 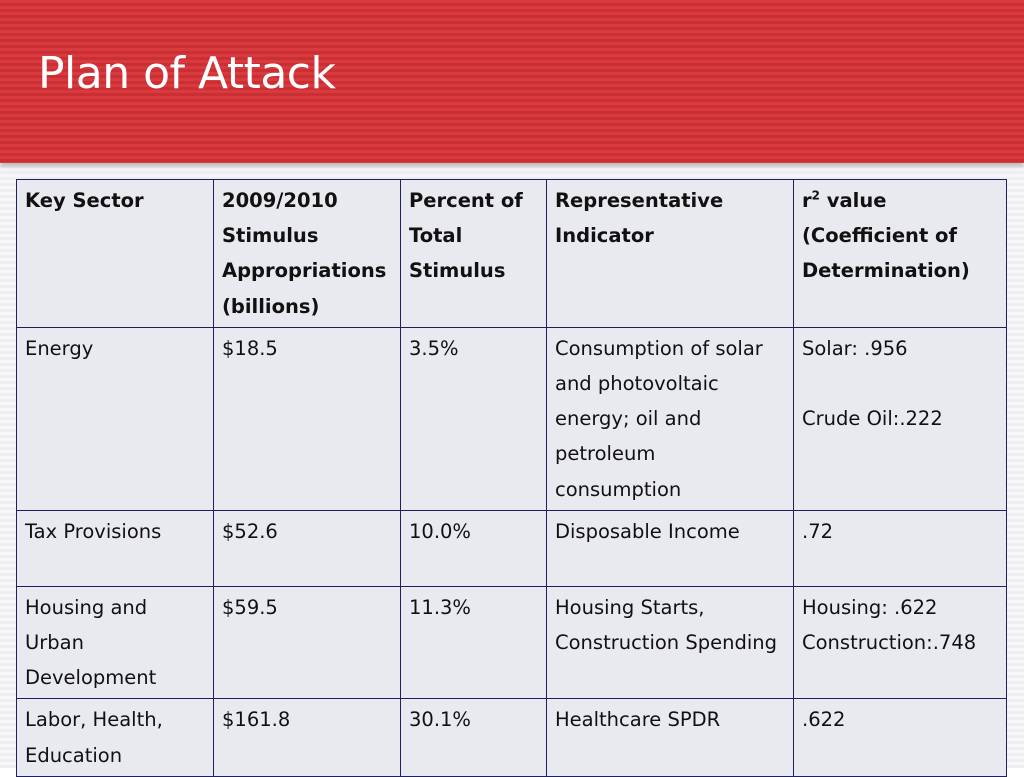 I want to click on cell-sector: Energy, so click(x=115, y=418).